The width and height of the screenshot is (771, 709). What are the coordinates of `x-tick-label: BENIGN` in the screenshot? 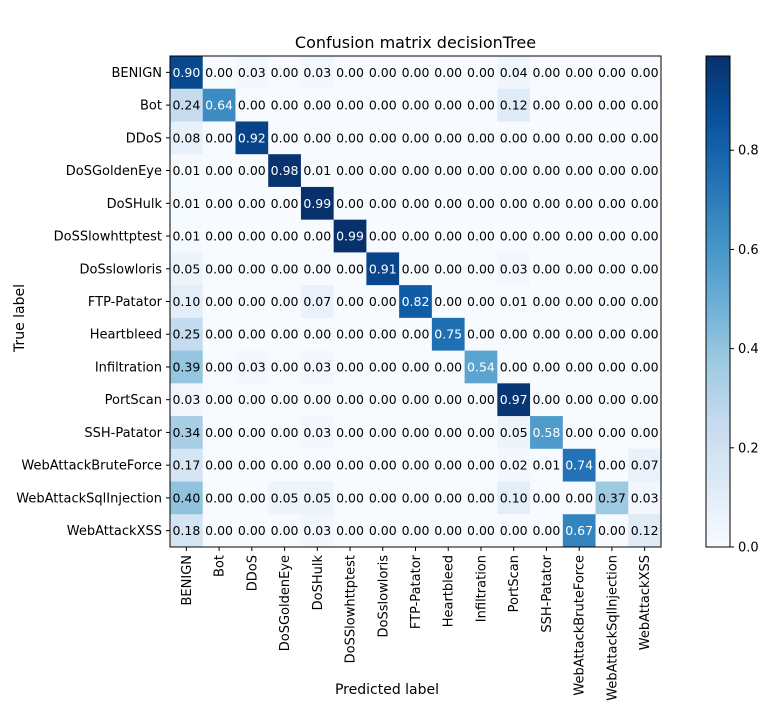 It's located at (187, 580).